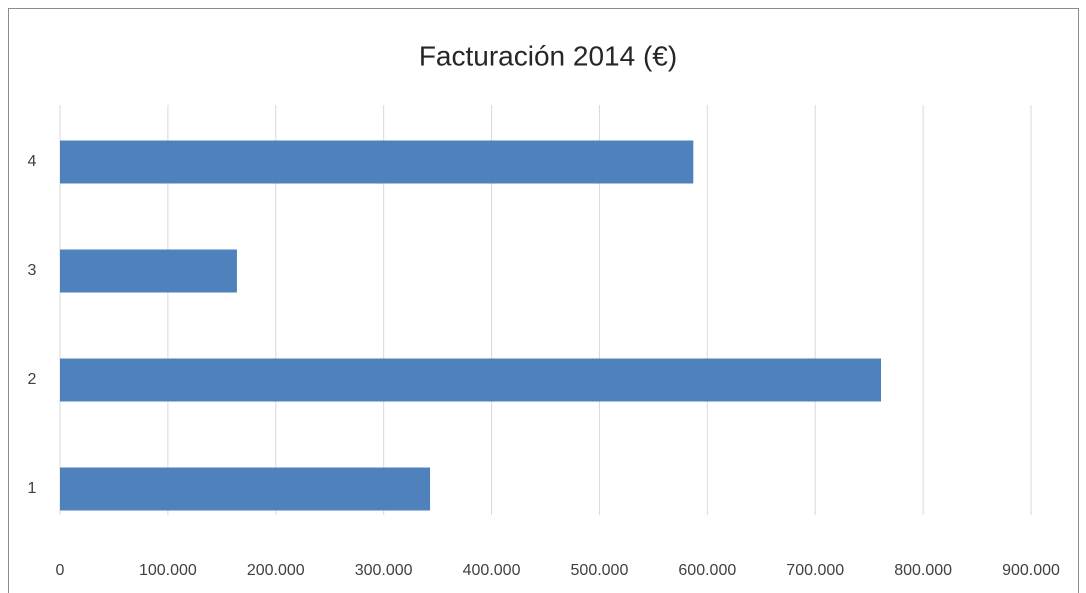  I want to click on chart-title: Facturación 2014 (€), so click(548, 55).